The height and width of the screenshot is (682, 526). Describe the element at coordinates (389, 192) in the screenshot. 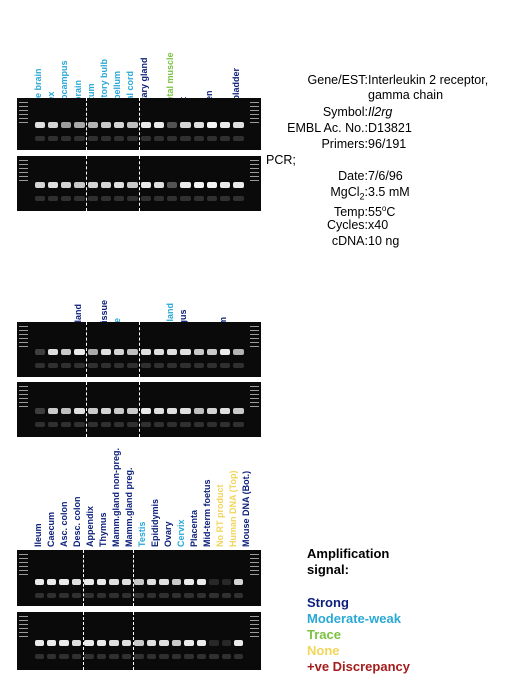

I see `mgcl-value: 3.5 mM` at that location.